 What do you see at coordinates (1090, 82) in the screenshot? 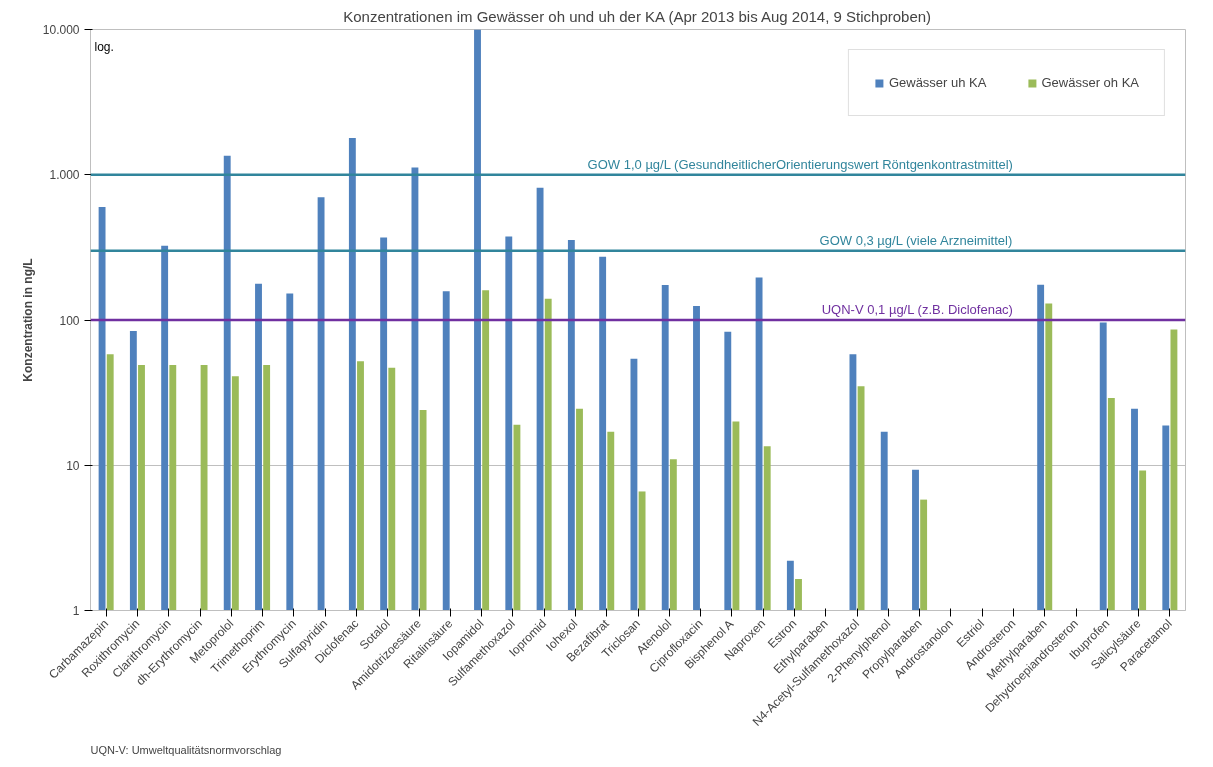
I see `legend-label: Gewässer oh KA` at bounding box center [1090, 82].